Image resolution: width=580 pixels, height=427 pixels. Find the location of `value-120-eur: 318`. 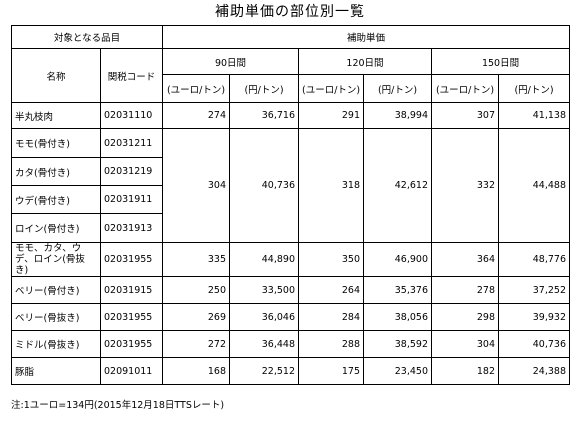

value-120-eur: 318 is located at coordinates (331, 185).